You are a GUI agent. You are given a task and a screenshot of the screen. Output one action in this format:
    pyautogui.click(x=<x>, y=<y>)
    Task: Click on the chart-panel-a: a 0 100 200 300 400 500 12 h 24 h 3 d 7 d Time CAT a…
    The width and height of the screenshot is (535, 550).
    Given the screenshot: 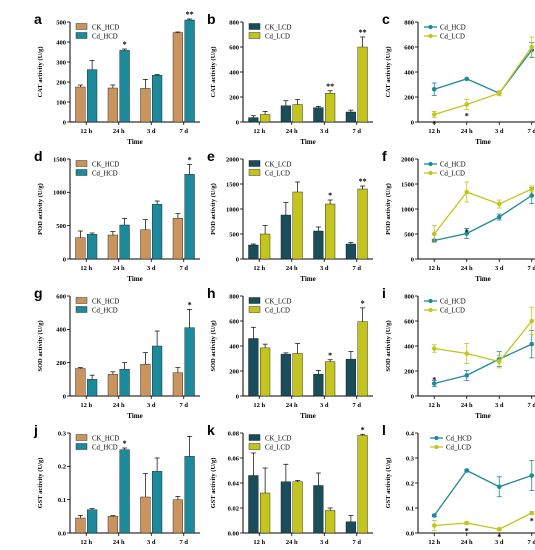 What is the action you would take?
    pyautogui.click(x=117, y=78)
    